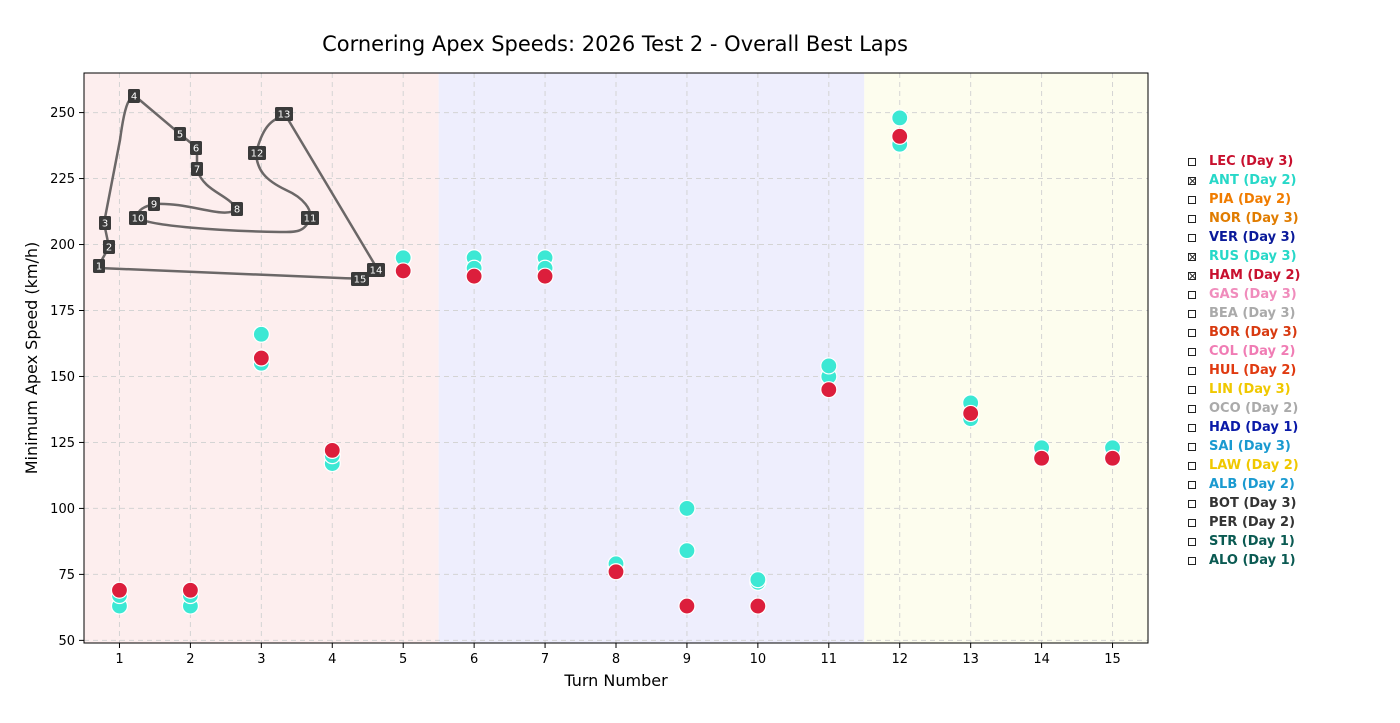 This screenshot has height=723, width=1400. What do you see at coordinates (1244, 275) in the screenshot?
I see `legend-item-ham: HAM (Day 2)` at bounding box center [1244, 275].